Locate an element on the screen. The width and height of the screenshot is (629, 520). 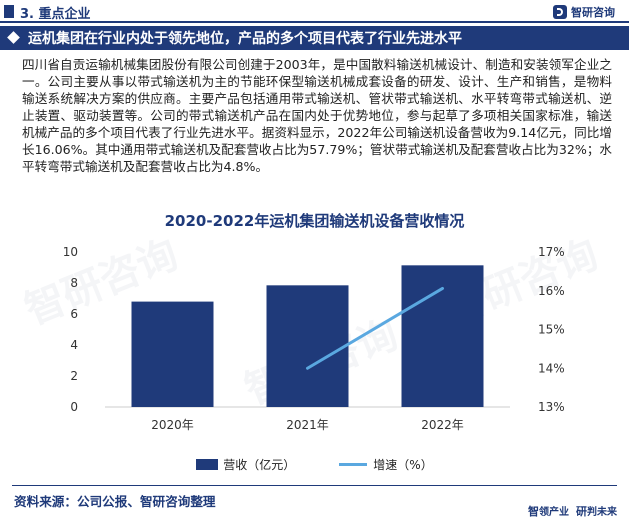
y-right-tick-label: 14% is located at coordinates (551, 368).